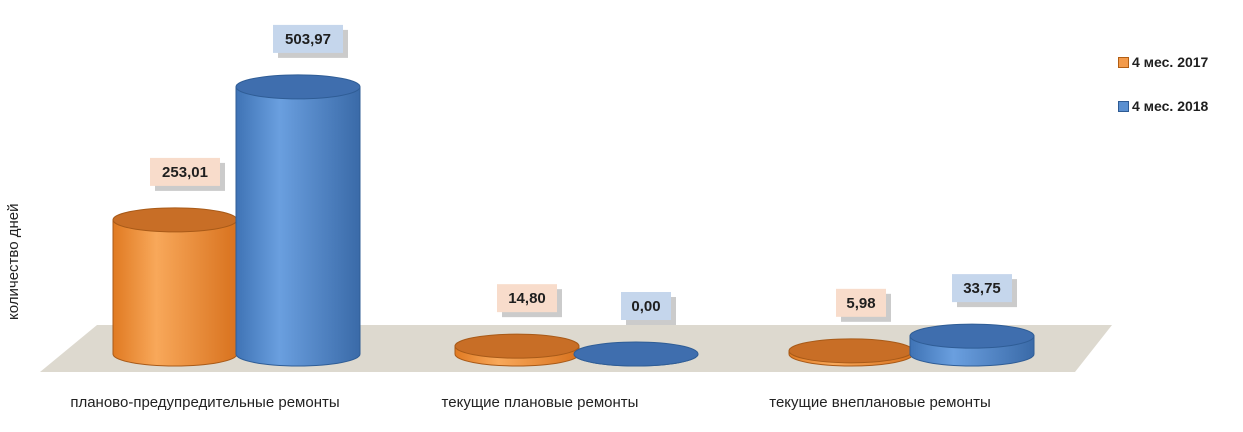 The width and height of the screenshot is (1243, 432). I want to click on data-label-0-0: 253,01, so click(187, 174).